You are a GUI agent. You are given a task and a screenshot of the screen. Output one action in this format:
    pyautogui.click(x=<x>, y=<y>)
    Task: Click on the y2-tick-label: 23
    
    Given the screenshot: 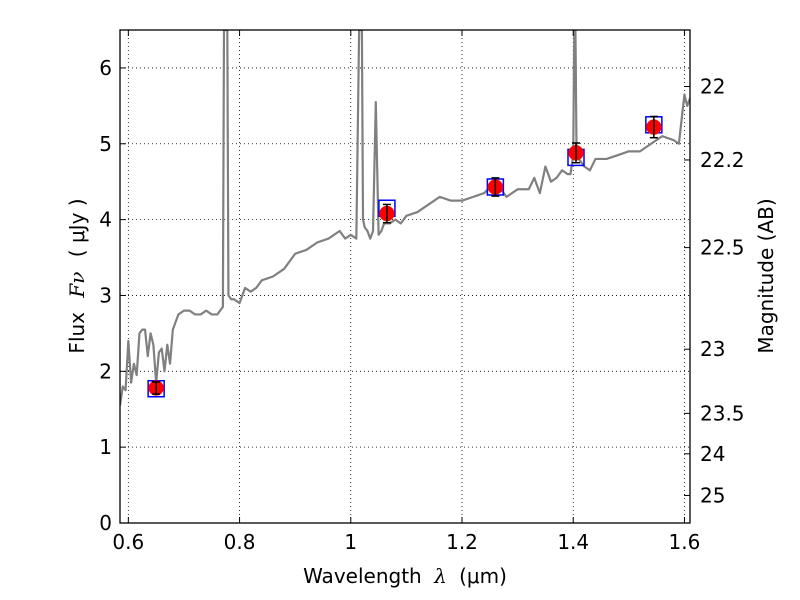 What is the action you would take?
    pyautogui.click(x=712, y=349)
    